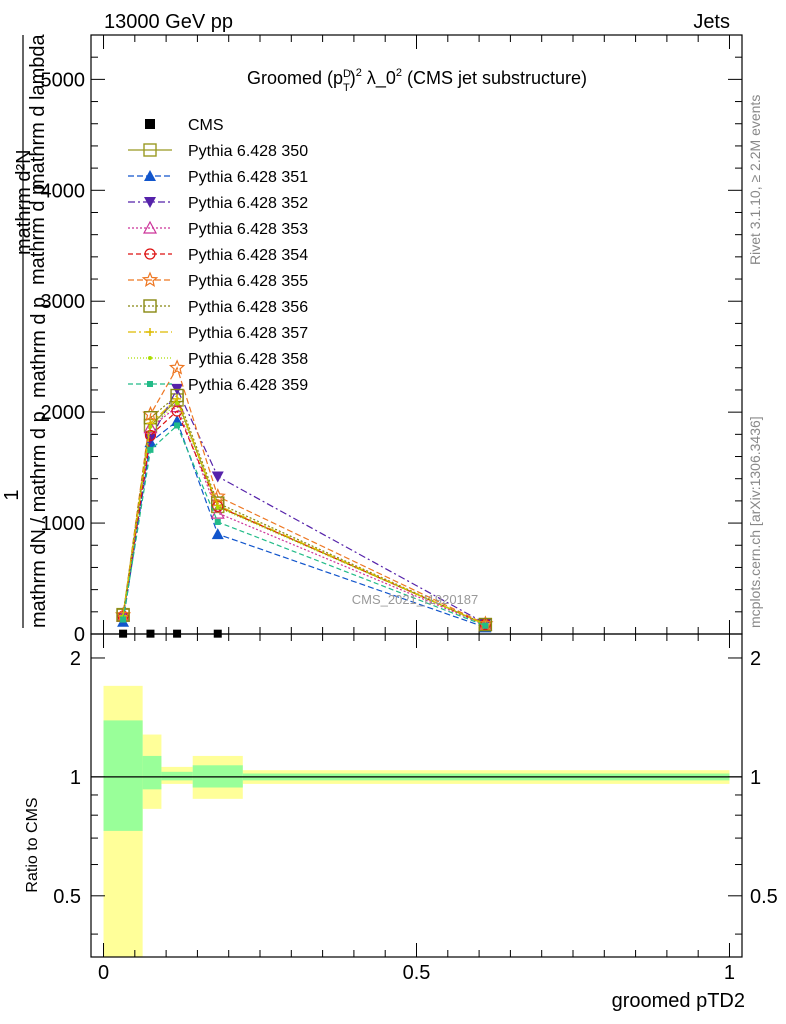 This screenshot has width=786, height=1024. What do you see at coordinates (206, 125) in the screenshot?
I see `legend-cms-label: CMS` at bounding box center [206, 125].